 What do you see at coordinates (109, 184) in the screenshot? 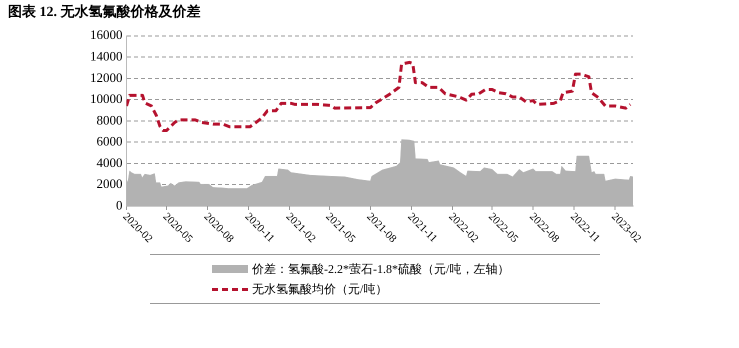
I see `y-tick-label: 2000` at bounding box center [109, 184].